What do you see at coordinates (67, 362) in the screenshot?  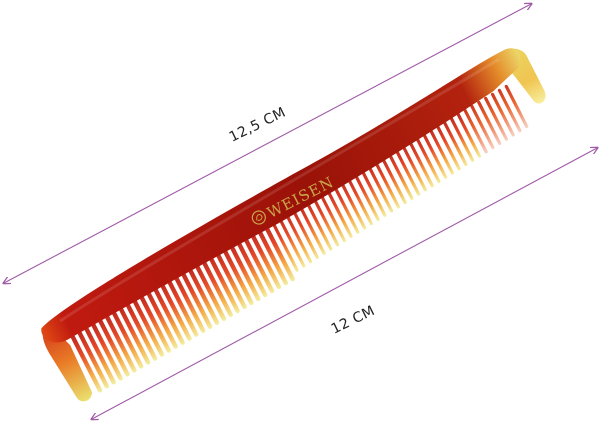 I see `comb-left-end` at bounding box center [67, 362].